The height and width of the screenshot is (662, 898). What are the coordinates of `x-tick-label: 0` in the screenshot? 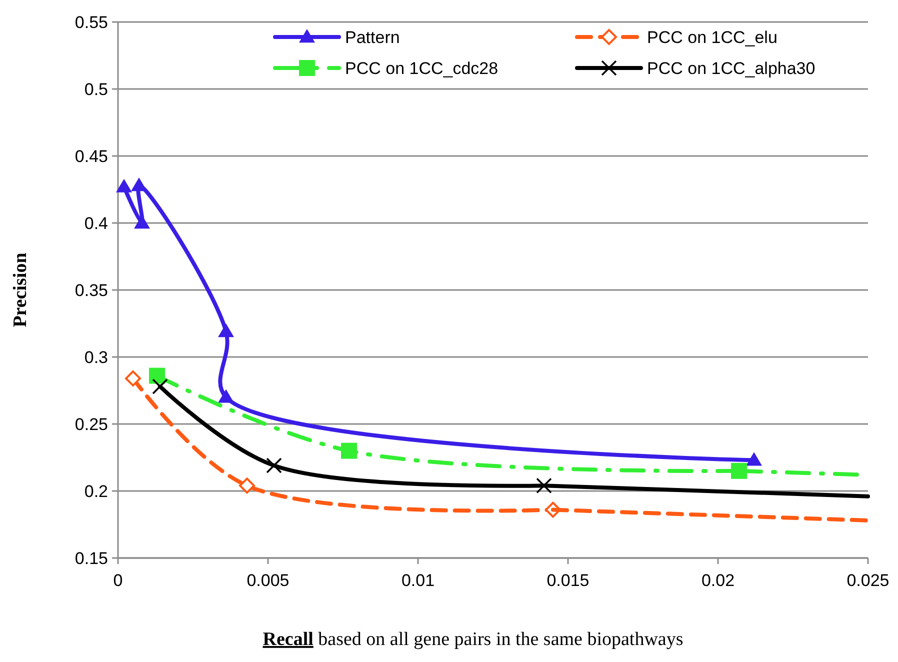 It's located at (118, 580).